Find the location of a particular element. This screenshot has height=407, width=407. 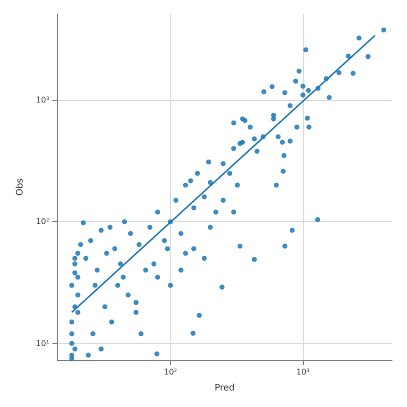

y-tick-label: 10² is located at coordinates (43, 221).